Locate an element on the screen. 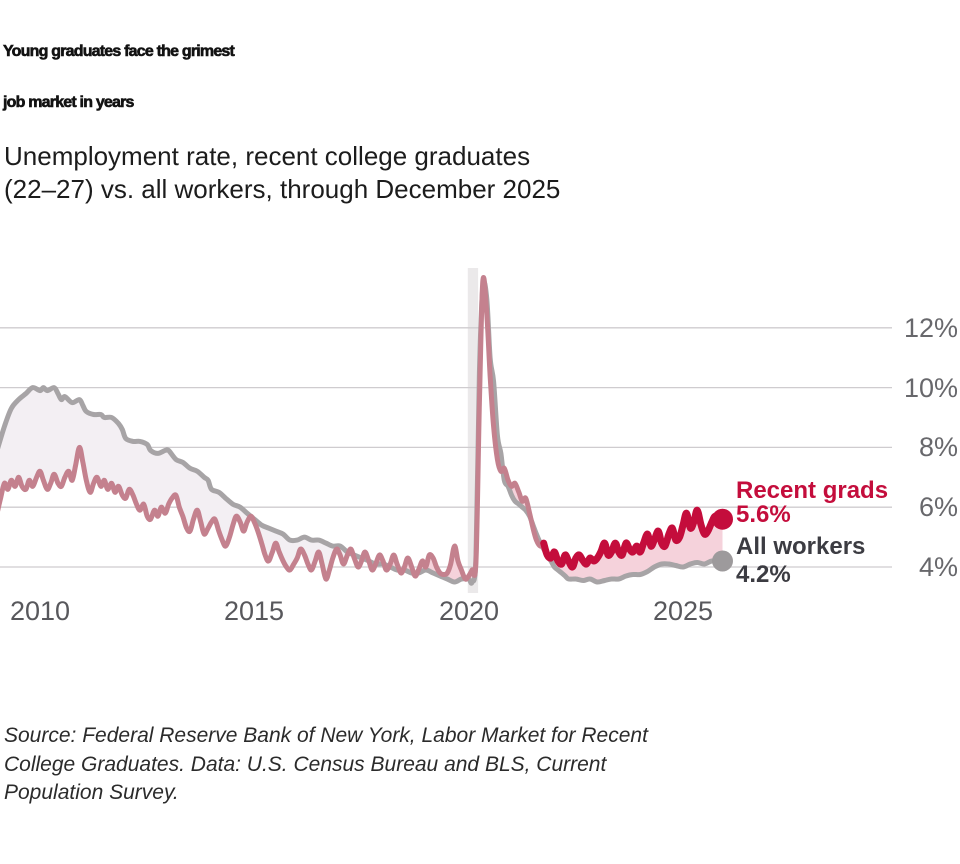 The width and height of the screenshot is (960, 864). y-axis-label-10pct: 10% is located at coordinates (930, 388).